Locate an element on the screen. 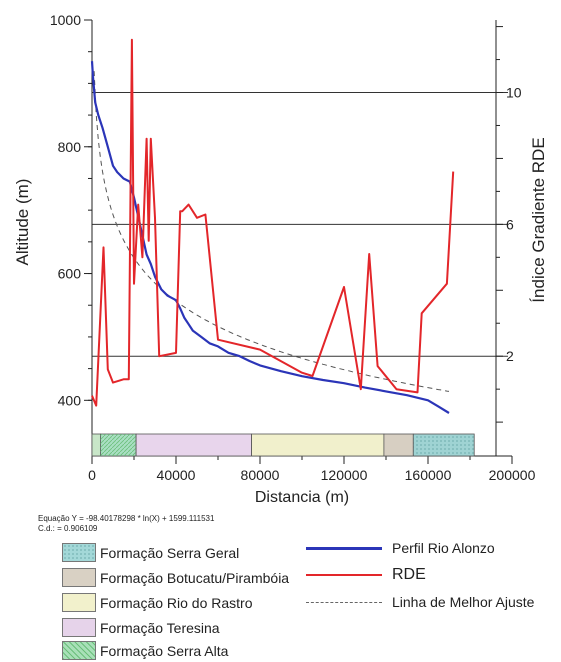 Image resolution: width=561 pixels, height=662 pixels. legend-formation-serra-geral: Formação Serra Geral is located at coordinates (150, 552).